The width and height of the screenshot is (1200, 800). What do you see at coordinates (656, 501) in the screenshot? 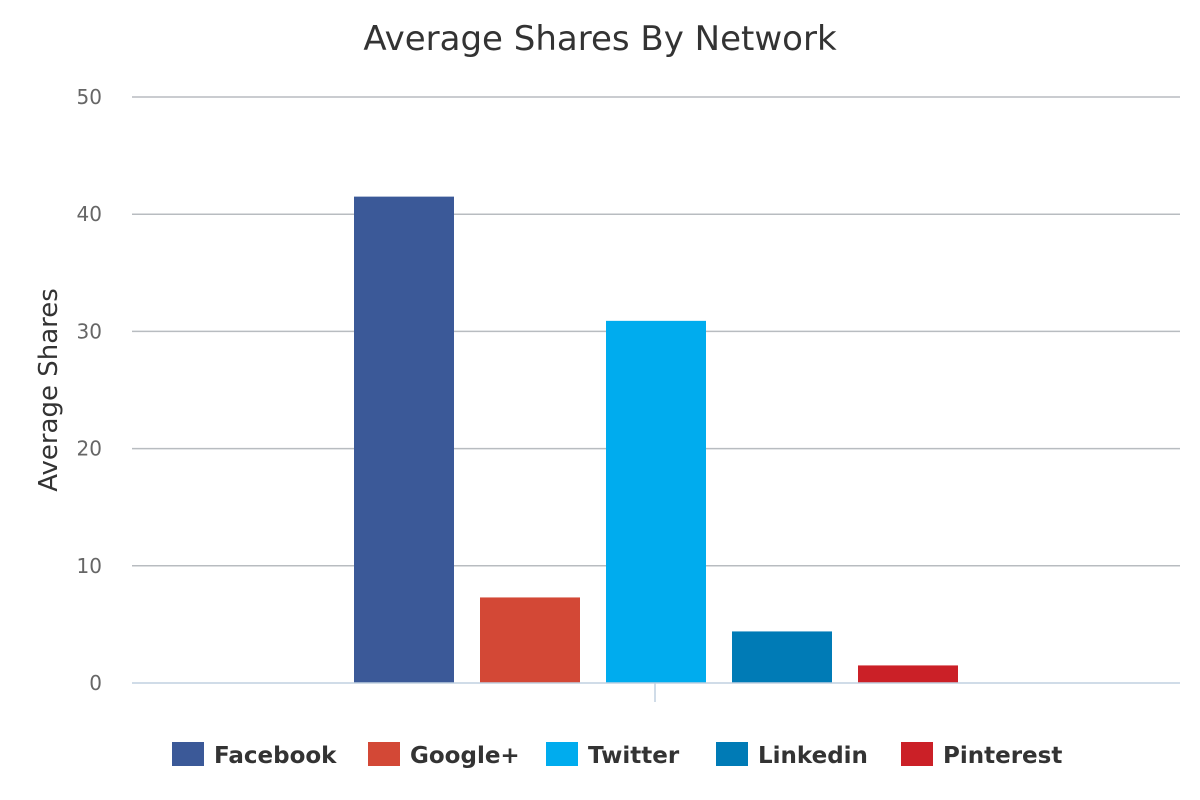
I see `bar-twitter` at bounding box center [656, 501].